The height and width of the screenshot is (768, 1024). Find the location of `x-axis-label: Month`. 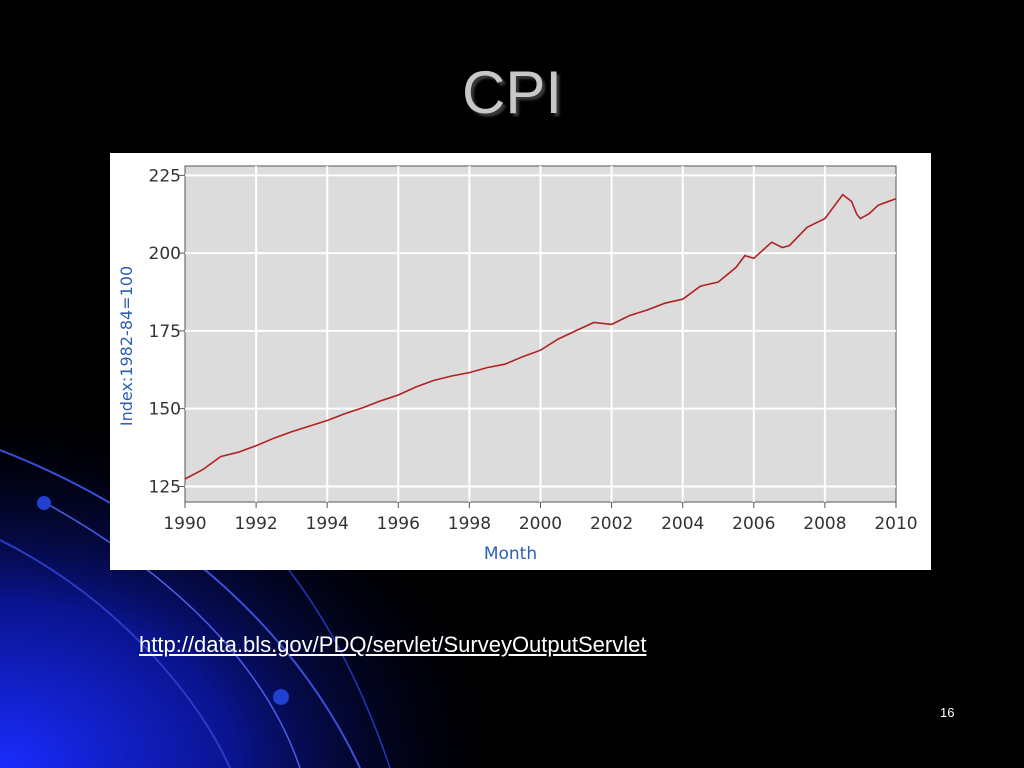

x-axis-label: Month is located at coordinates (510, 554).